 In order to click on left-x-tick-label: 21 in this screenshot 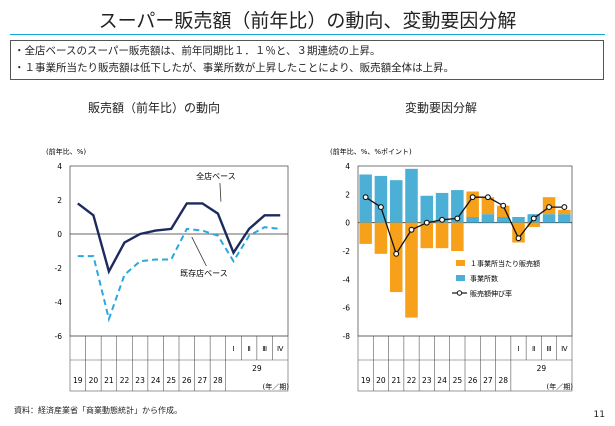, I will do `click(109, 380)`.